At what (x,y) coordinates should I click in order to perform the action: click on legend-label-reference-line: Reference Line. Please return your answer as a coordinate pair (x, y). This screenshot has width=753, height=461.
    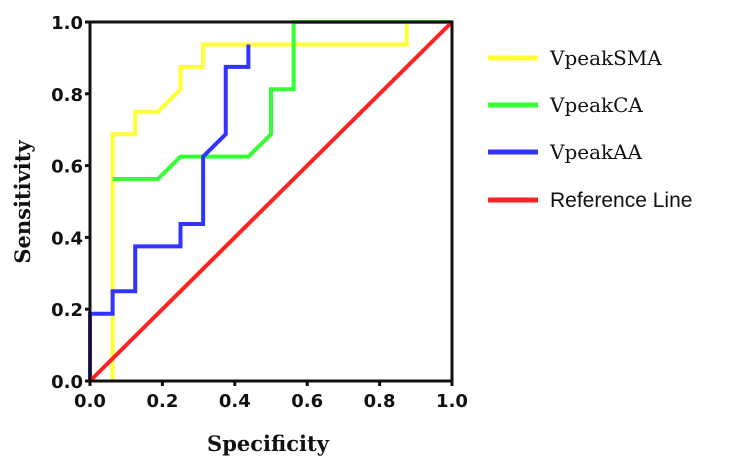
    Looking at the image, I should click on (621, 200).